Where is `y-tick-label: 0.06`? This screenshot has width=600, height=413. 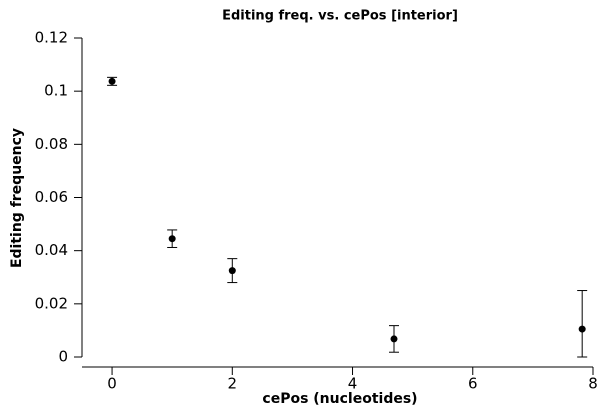
y-tick-label: 0.06 is located at coordinates (51, 197).